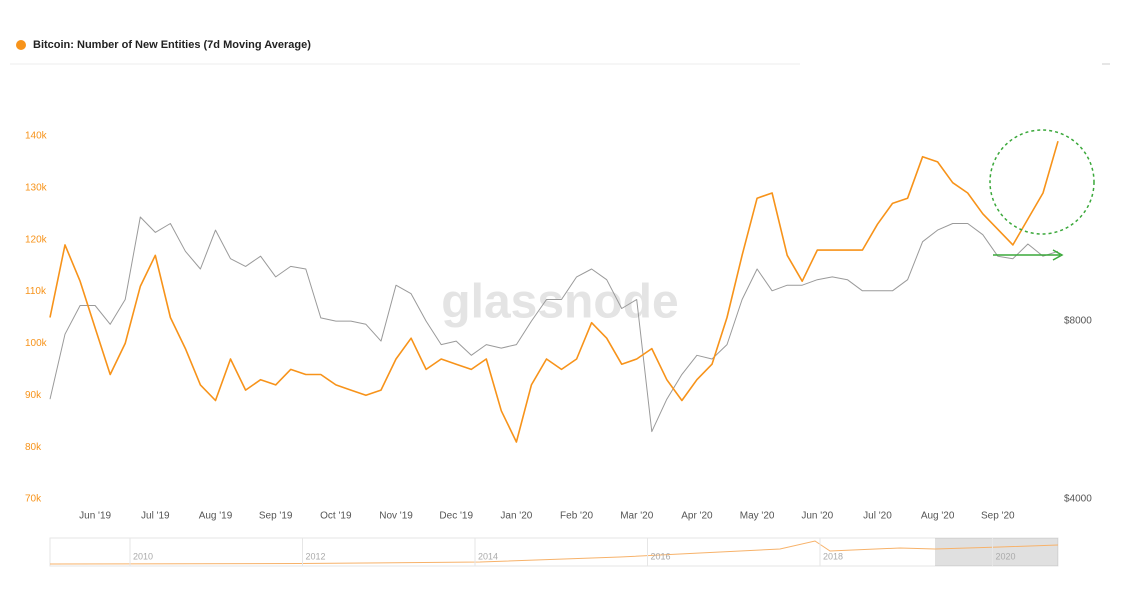 Image resolution: width=1121 pixels, height=597 pixels. What do you see at coordinates (559, 302) in the screenshot?
I see `watermark: glassnode` at bounding box center [559, 302].